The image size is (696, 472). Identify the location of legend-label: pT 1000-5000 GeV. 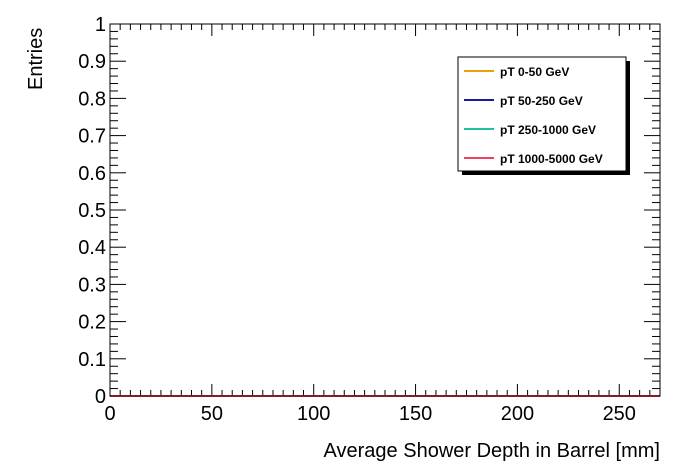
(551, 159).